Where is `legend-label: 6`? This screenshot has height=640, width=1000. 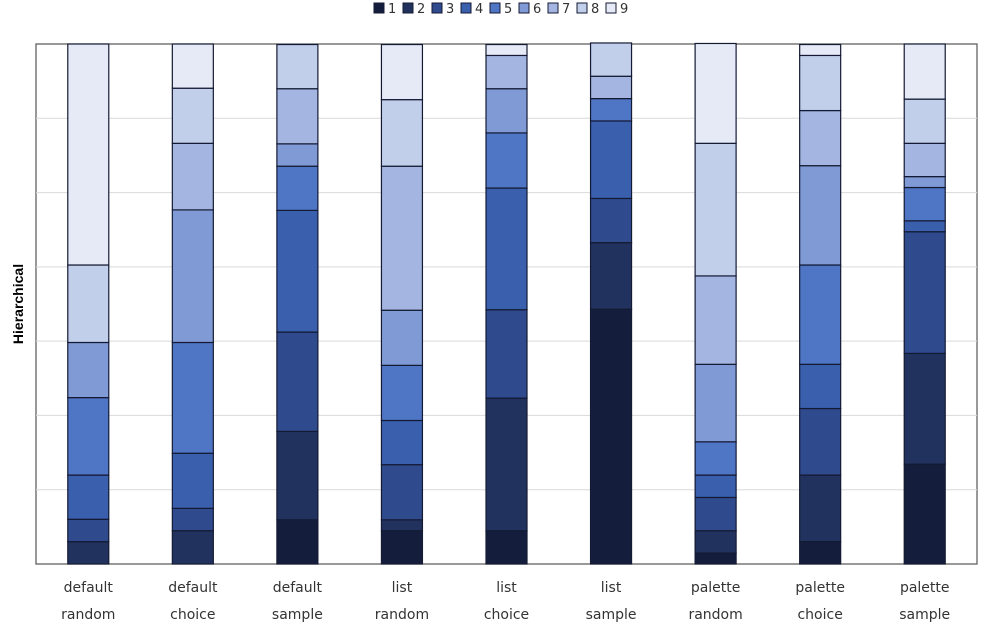
legend-label: 6 is located at coordinates (537, 9).